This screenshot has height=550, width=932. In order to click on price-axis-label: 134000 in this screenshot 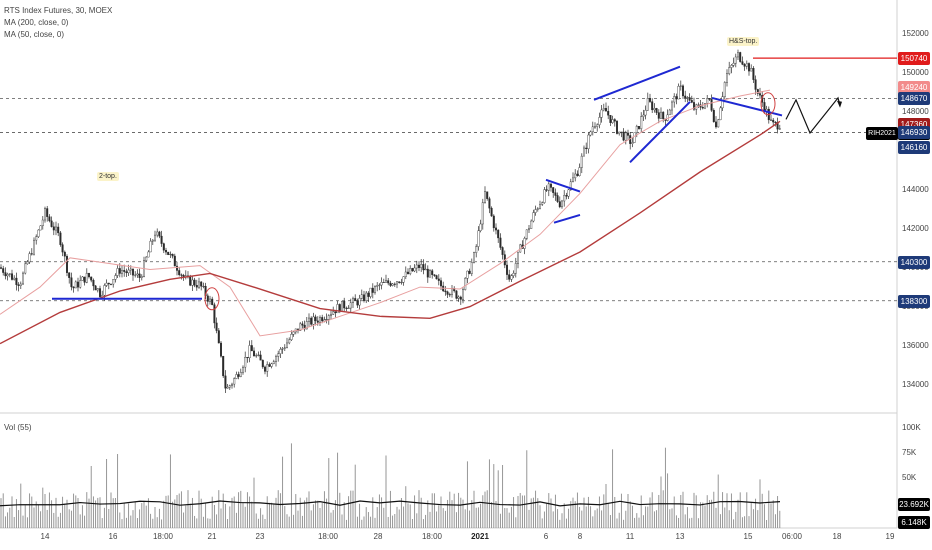, I will do `click(915, 384)`.